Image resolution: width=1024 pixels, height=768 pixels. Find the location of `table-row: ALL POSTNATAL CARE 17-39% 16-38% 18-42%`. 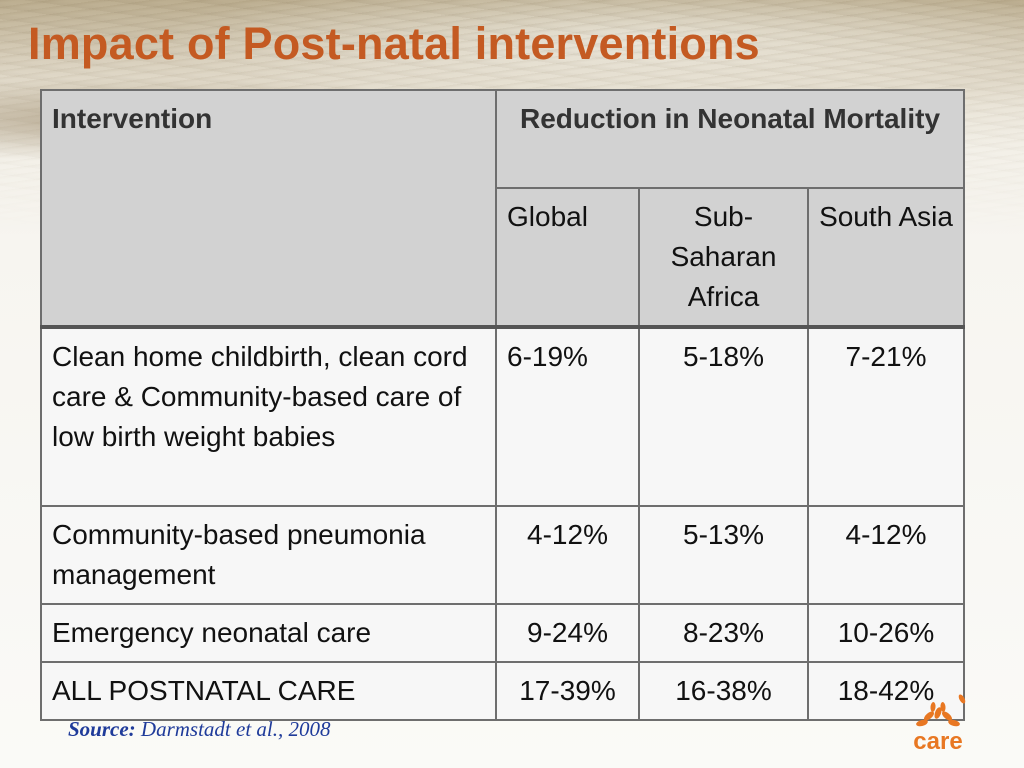

table-row: ALL POSTNATAL CARE 17-39% 16-38% 18-42% is located at coordinates (502, 691).